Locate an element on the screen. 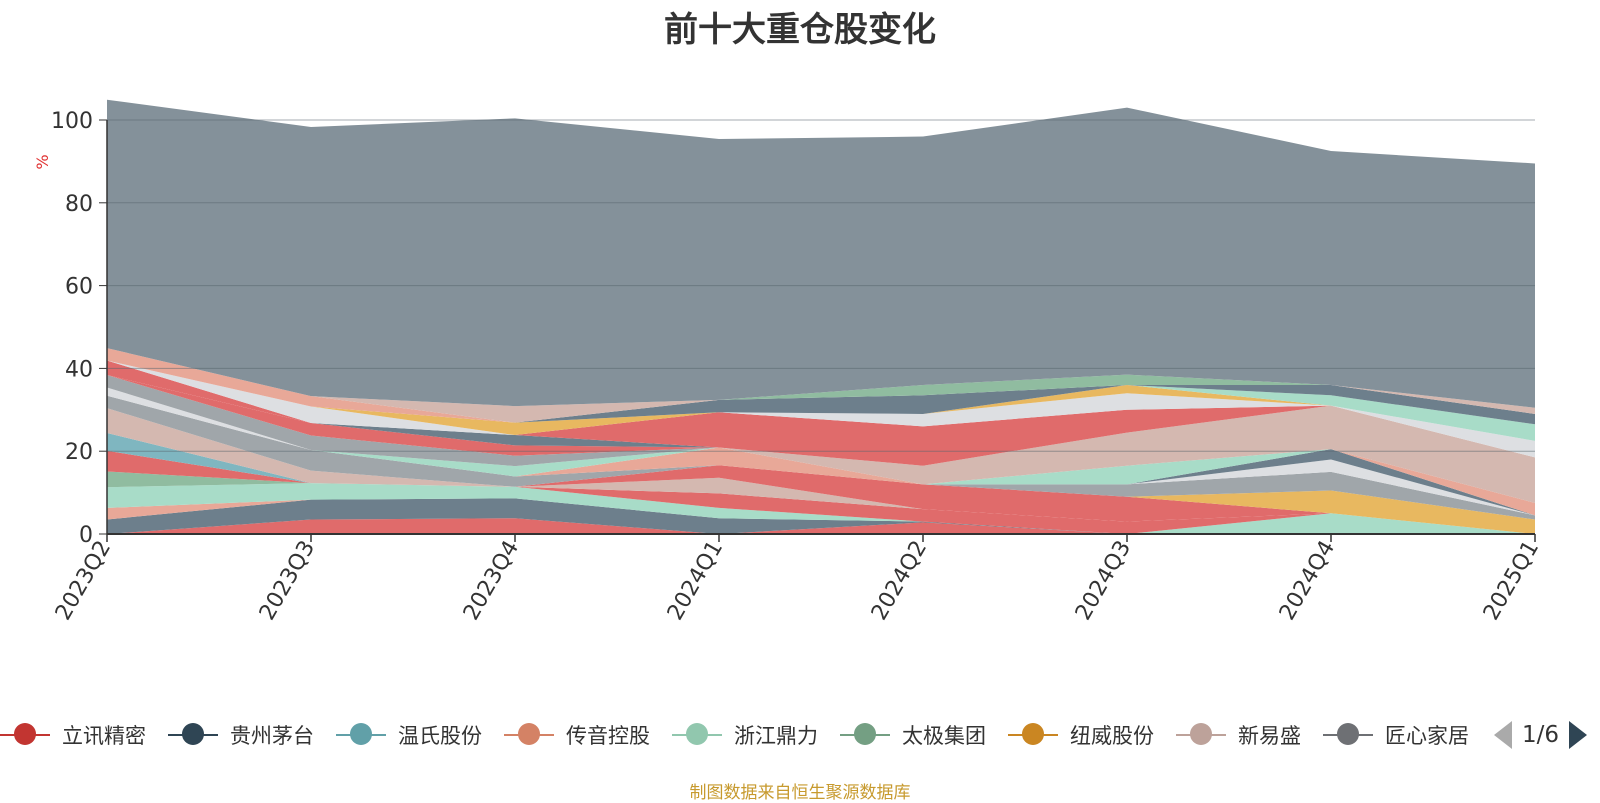 The image size is (1600, 803). pager-page-indicator: 1/6 is located at coordinates (1541, 735).